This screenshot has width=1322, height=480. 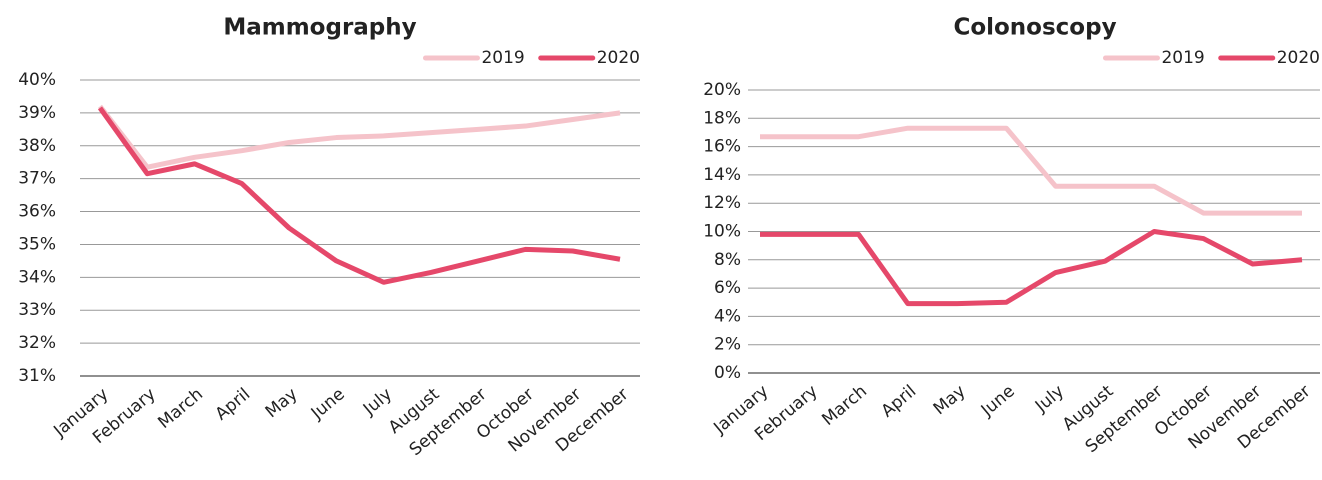 What do you see at coordinates (722, 118) in the screenshot?
I see `y-tick-label: 18%` at bounding box center [722, 118].